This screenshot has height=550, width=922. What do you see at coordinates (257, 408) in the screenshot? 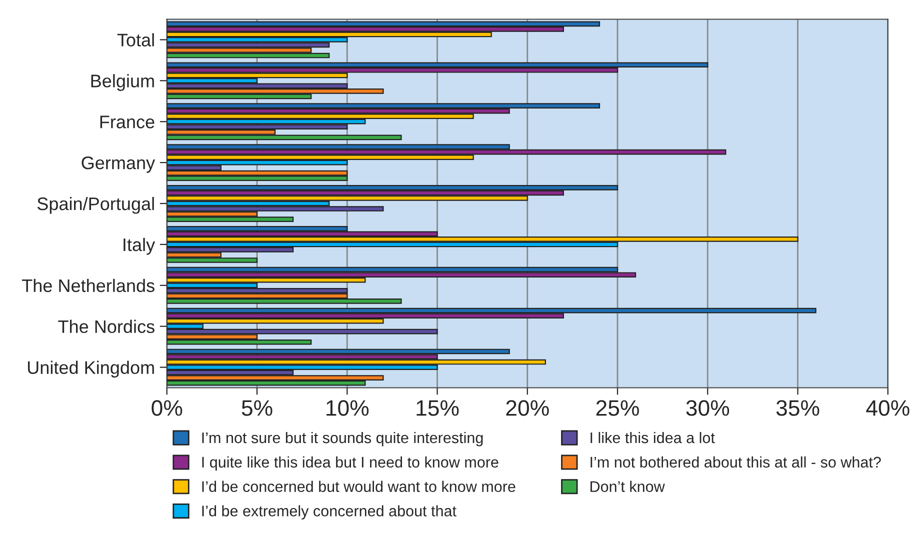
I see `x-tick-label: 5%` at bounding box center [257, 408].